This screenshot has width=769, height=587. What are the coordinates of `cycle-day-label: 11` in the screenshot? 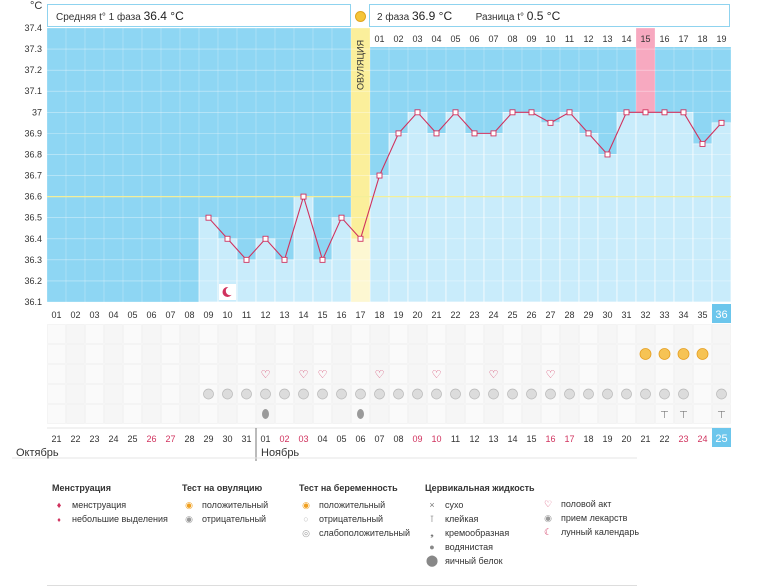 It's located at (246, 315).